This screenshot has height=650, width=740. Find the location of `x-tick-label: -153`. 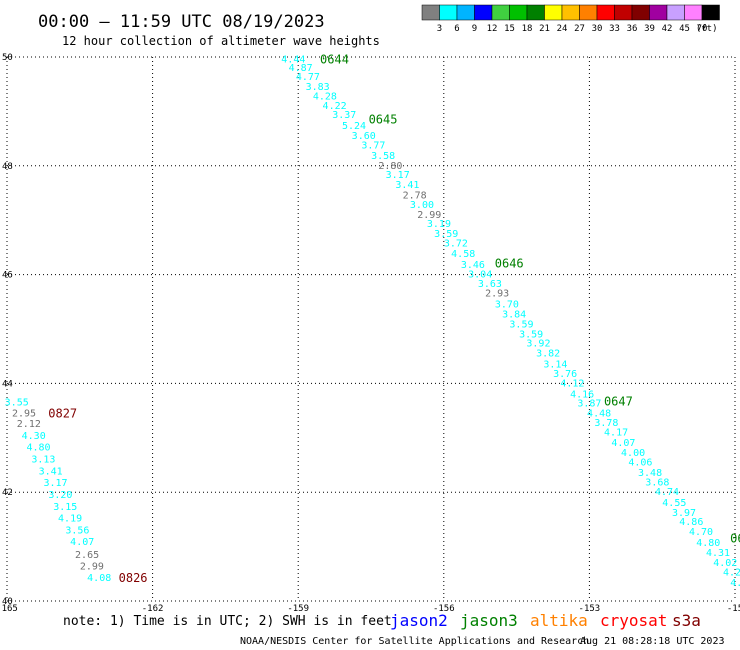

x-tick-label: -153 is located at coordinates (590, 609).